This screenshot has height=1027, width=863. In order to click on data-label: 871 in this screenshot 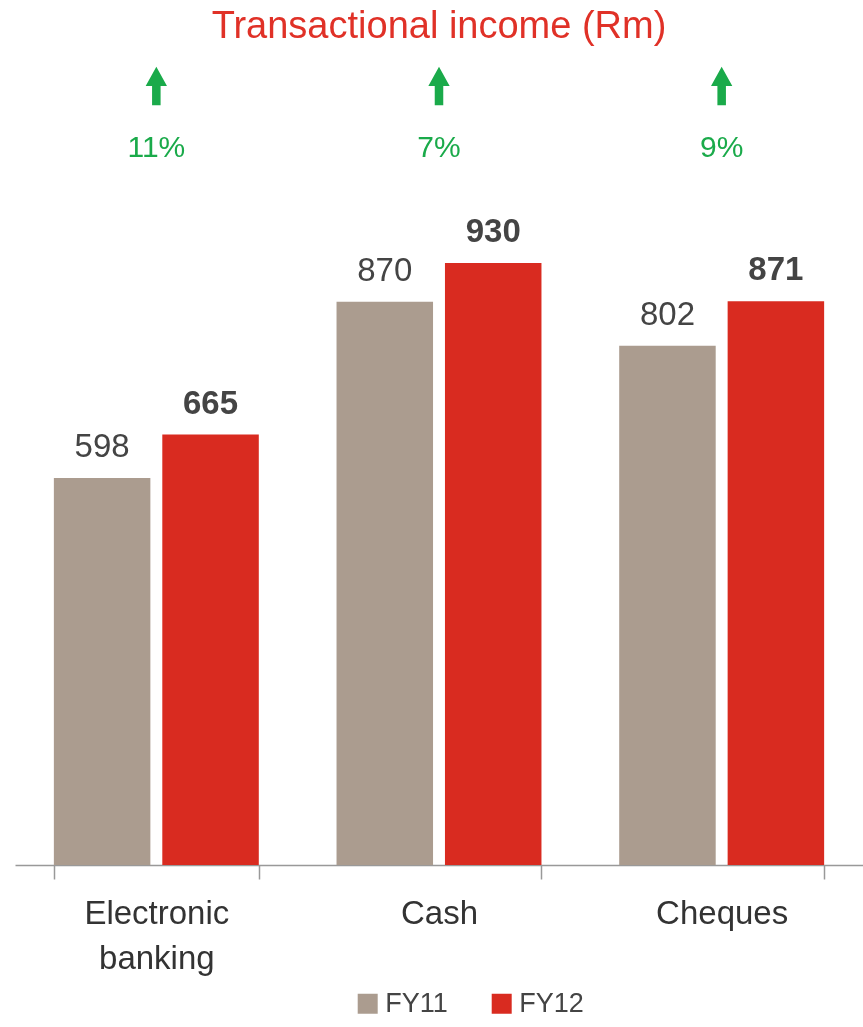, I will do `click(776, 269)`.